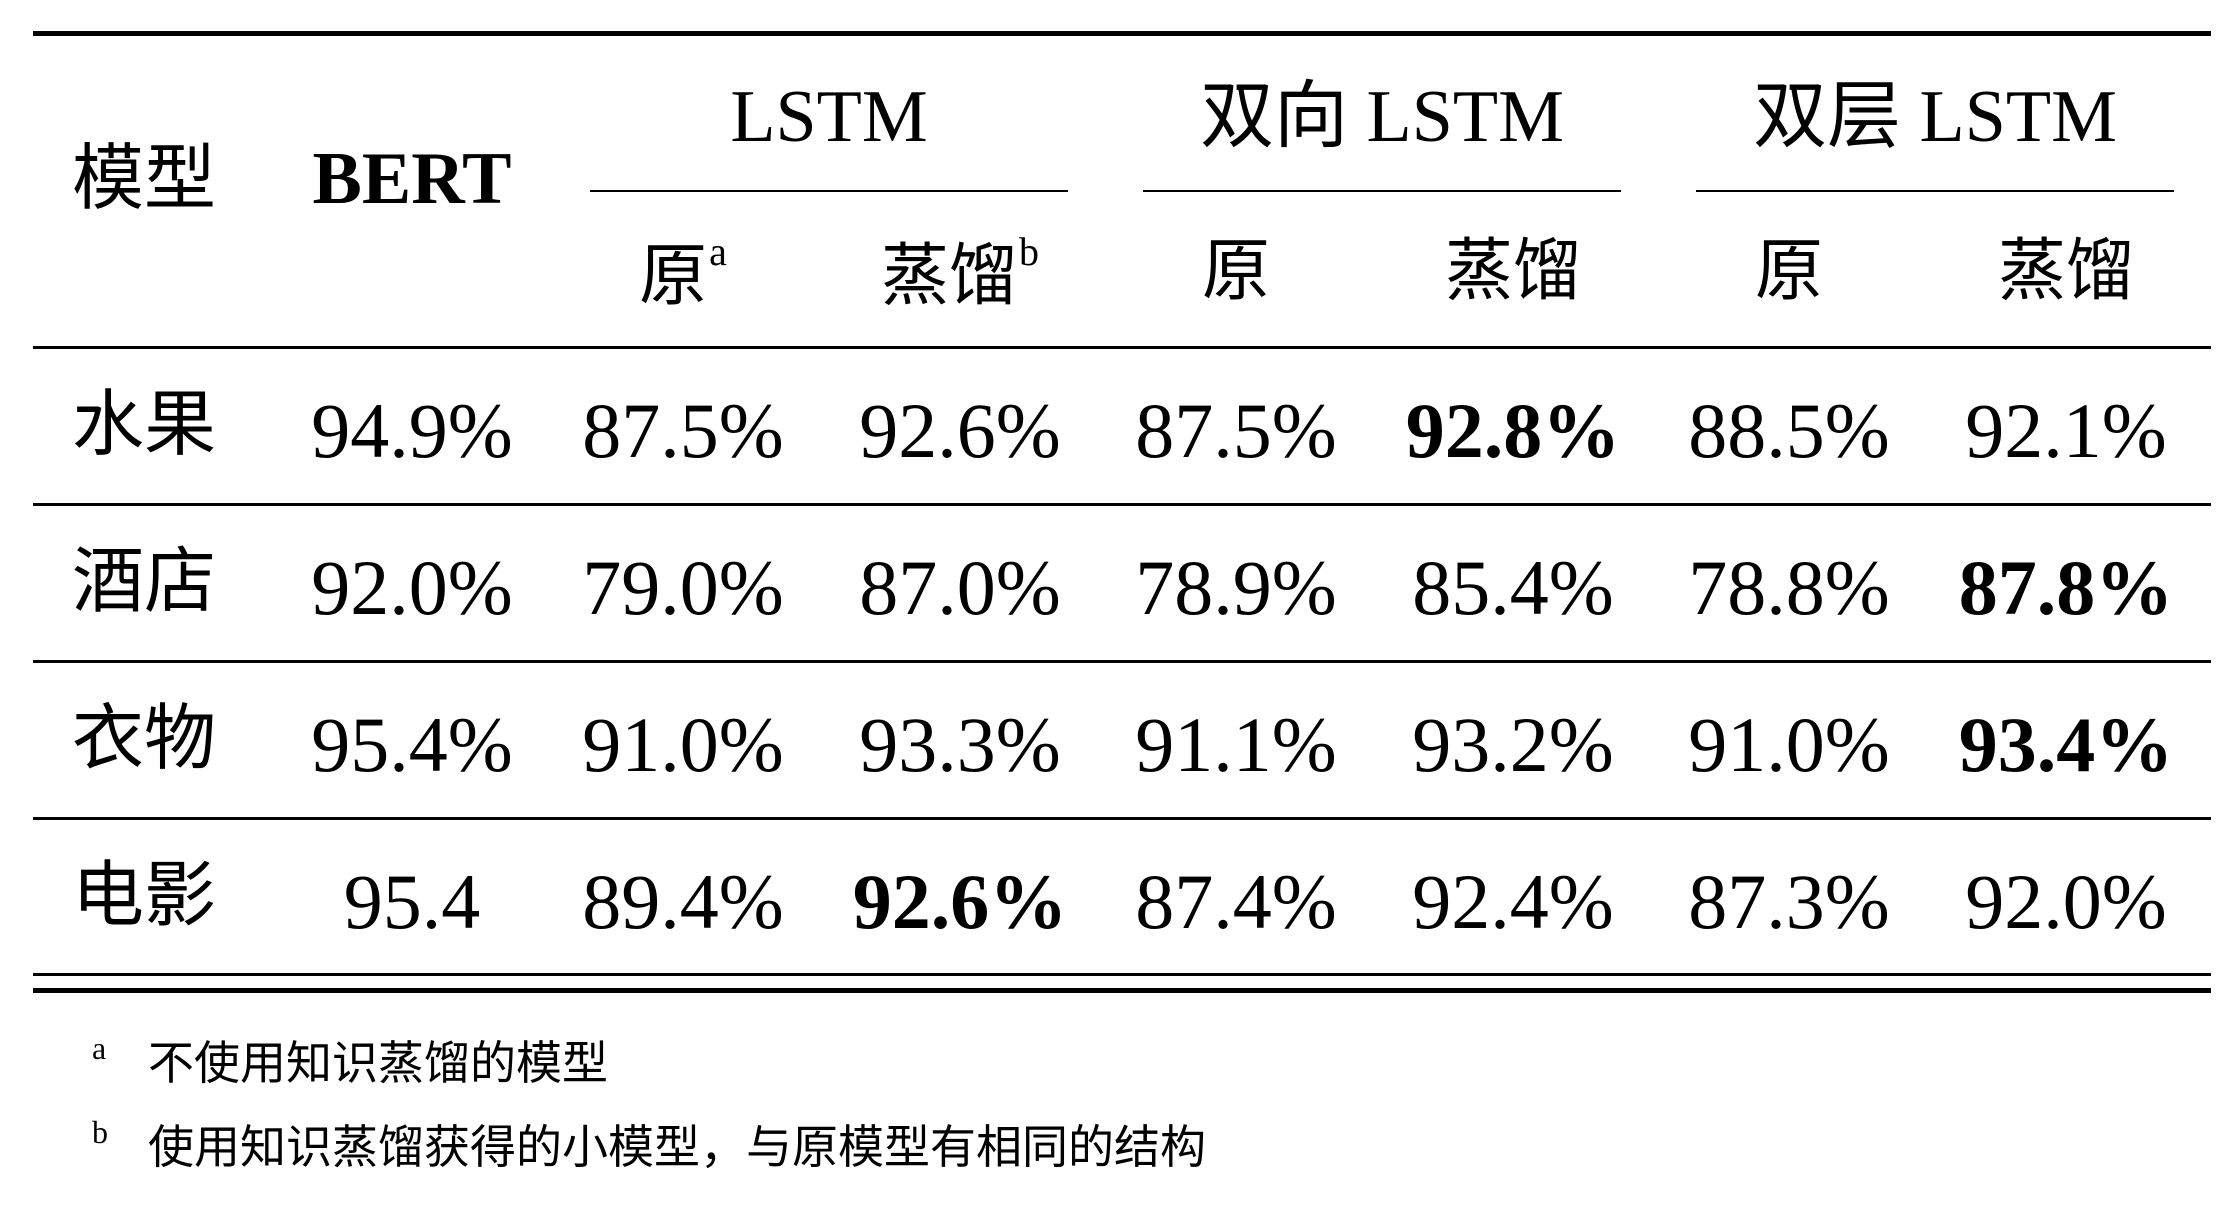 The width and height of the screenshot is (2228, 1208). Describe the element at coordinates (960, 744) in the screenshot. I see `table-cell: 93.3%` at that location.